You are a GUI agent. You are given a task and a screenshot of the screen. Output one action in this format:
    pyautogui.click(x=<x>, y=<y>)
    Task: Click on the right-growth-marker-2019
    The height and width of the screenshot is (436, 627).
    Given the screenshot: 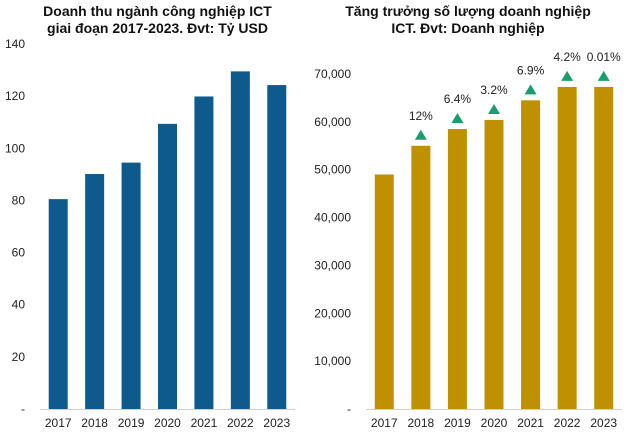 What is the action you would take?
    pyautogui.click(x=457, y=118)
    